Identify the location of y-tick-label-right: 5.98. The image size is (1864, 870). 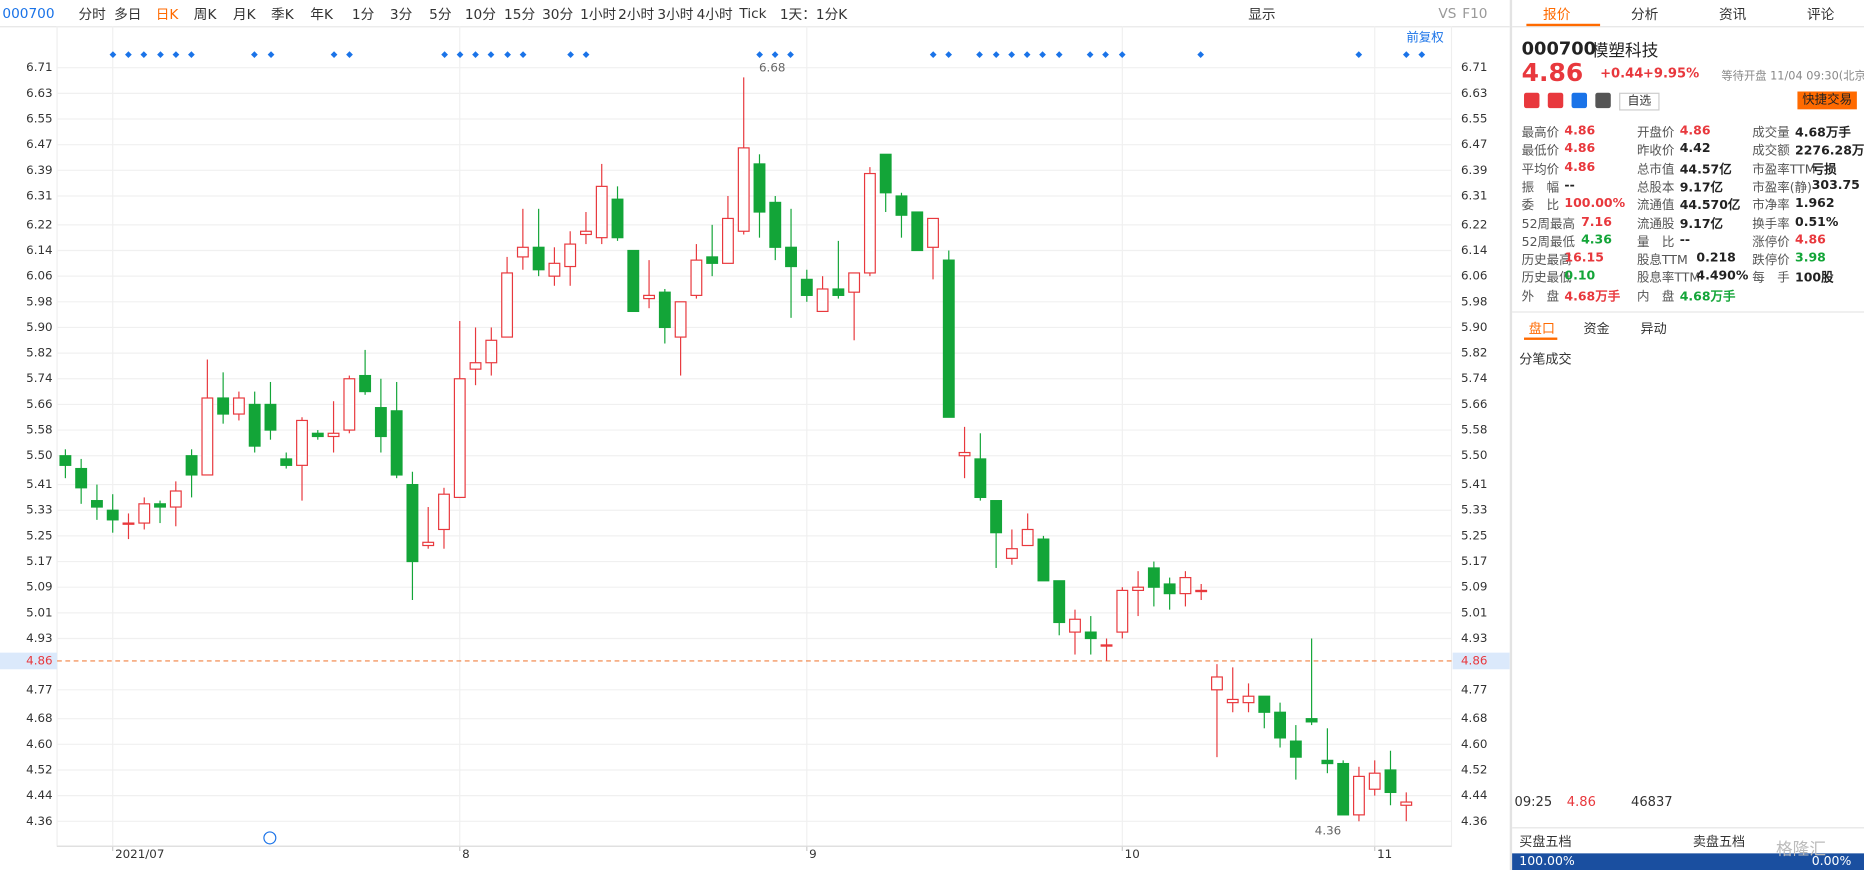
(1474, 301).